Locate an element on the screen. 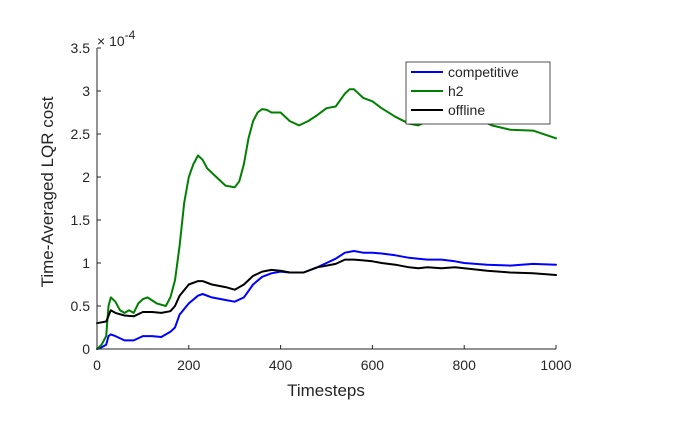  y-tick-label: 2.5 is located at coordinates (81, 134).